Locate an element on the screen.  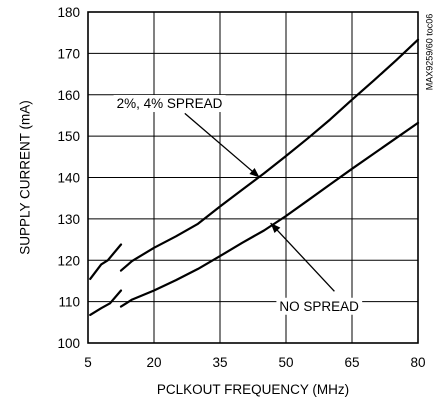
y-tick-label: 160 is located at coordinates (68, 95).